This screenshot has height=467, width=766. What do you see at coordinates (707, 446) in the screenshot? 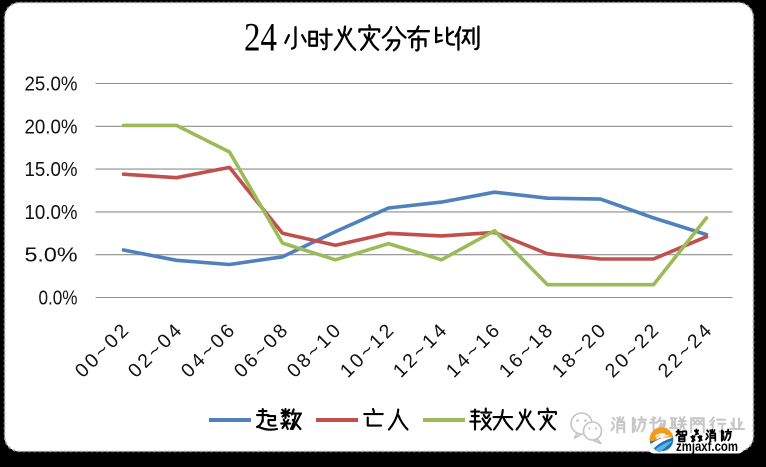
I see `svg-text: zmjaxf.com` at bounding box center [707, 446].